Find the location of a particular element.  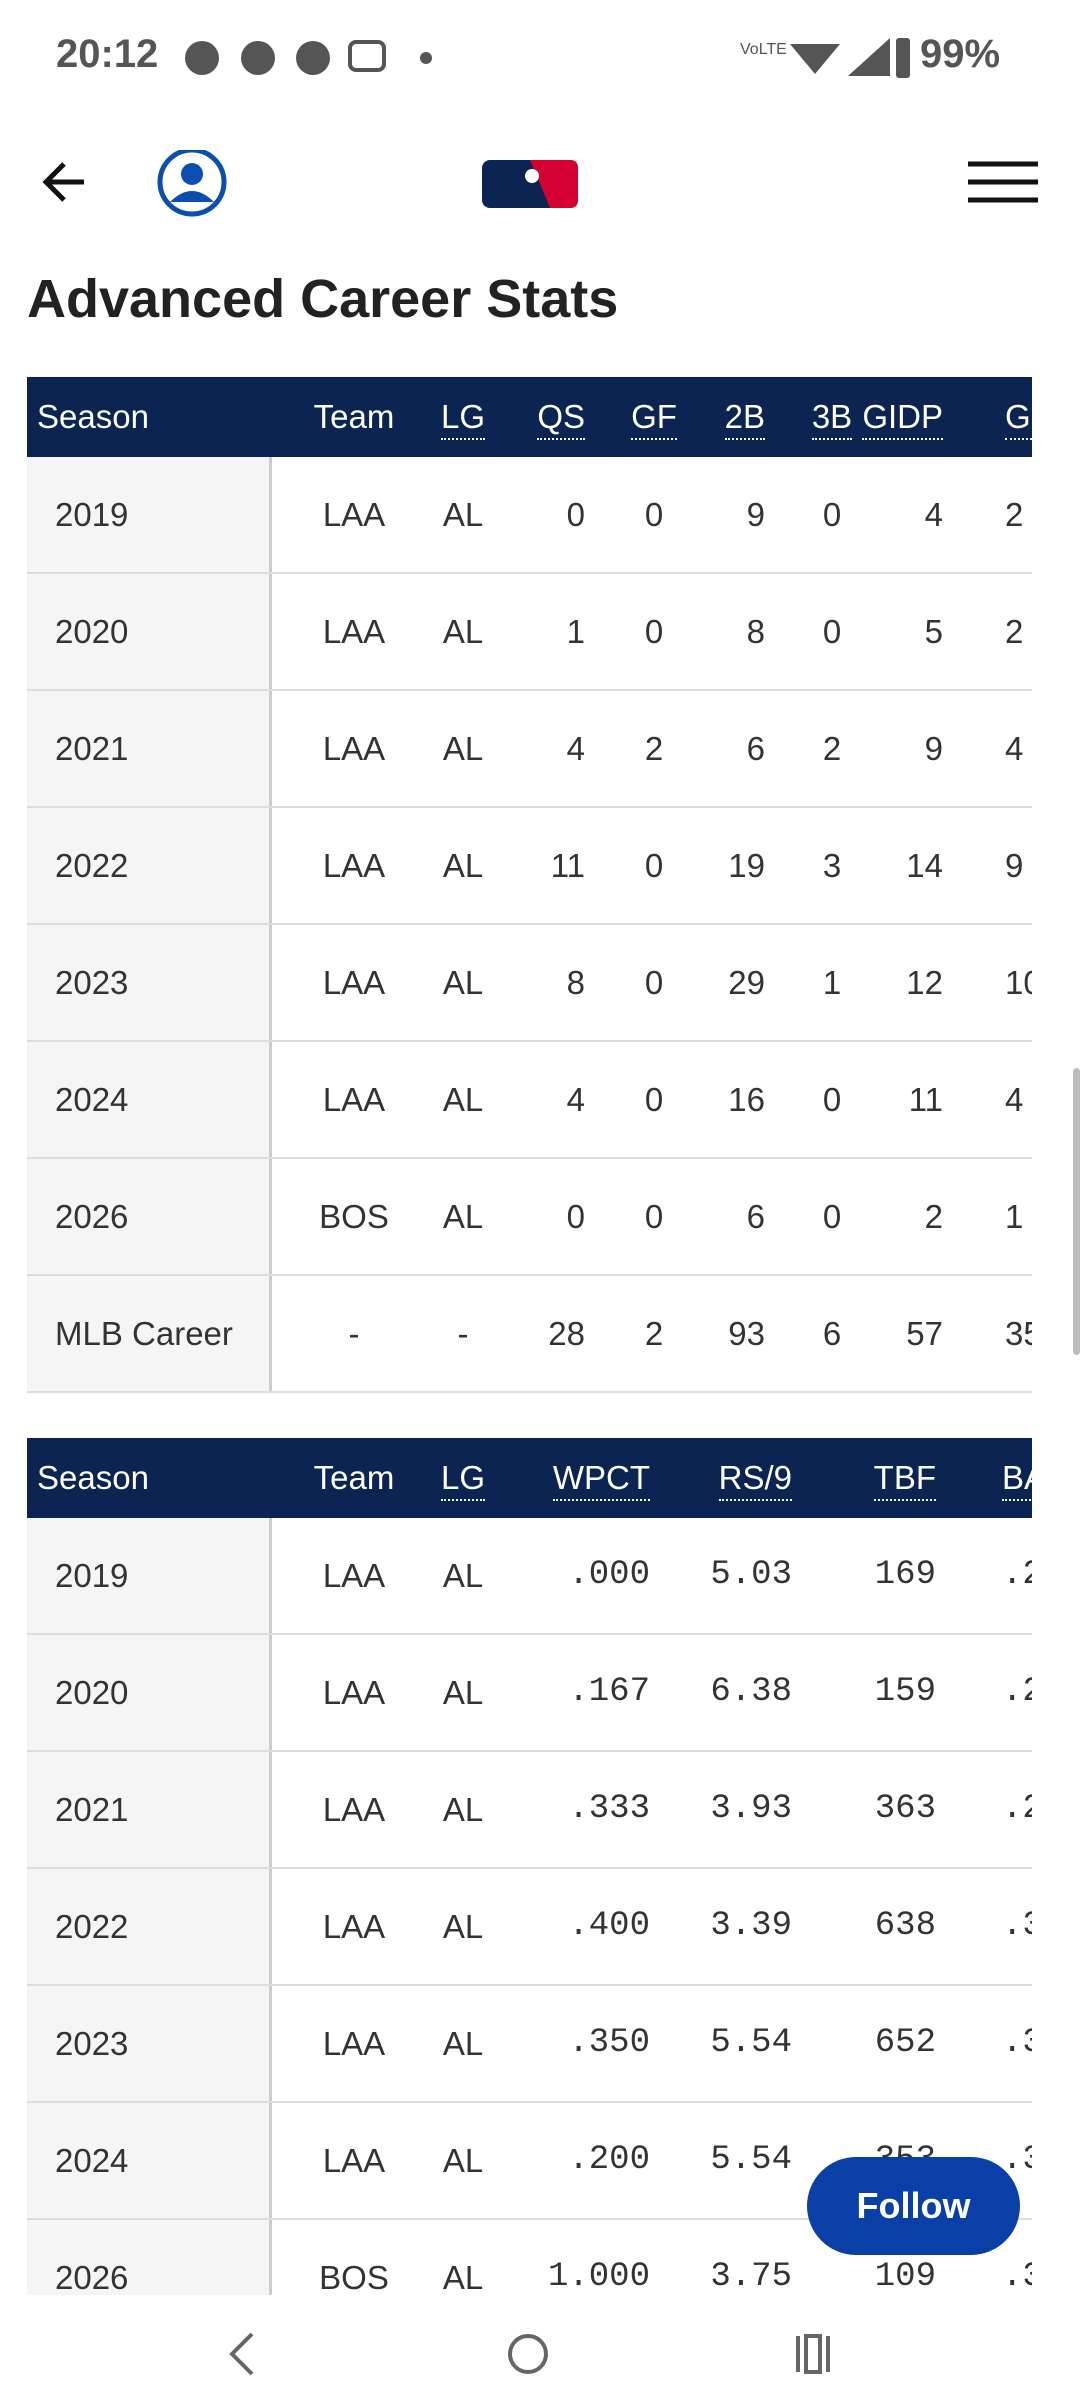

stat-cell: 11 is located at coordinates (567, 865).